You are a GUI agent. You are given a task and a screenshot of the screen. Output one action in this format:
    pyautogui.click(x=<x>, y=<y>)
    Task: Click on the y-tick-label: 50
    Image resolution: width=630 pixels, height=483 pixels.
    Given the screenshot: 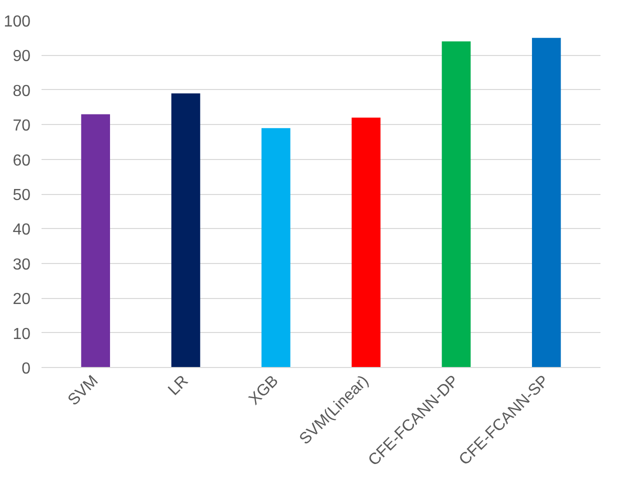 What is the action you would take?
    pyautogui.click(x=21, y=195)
    